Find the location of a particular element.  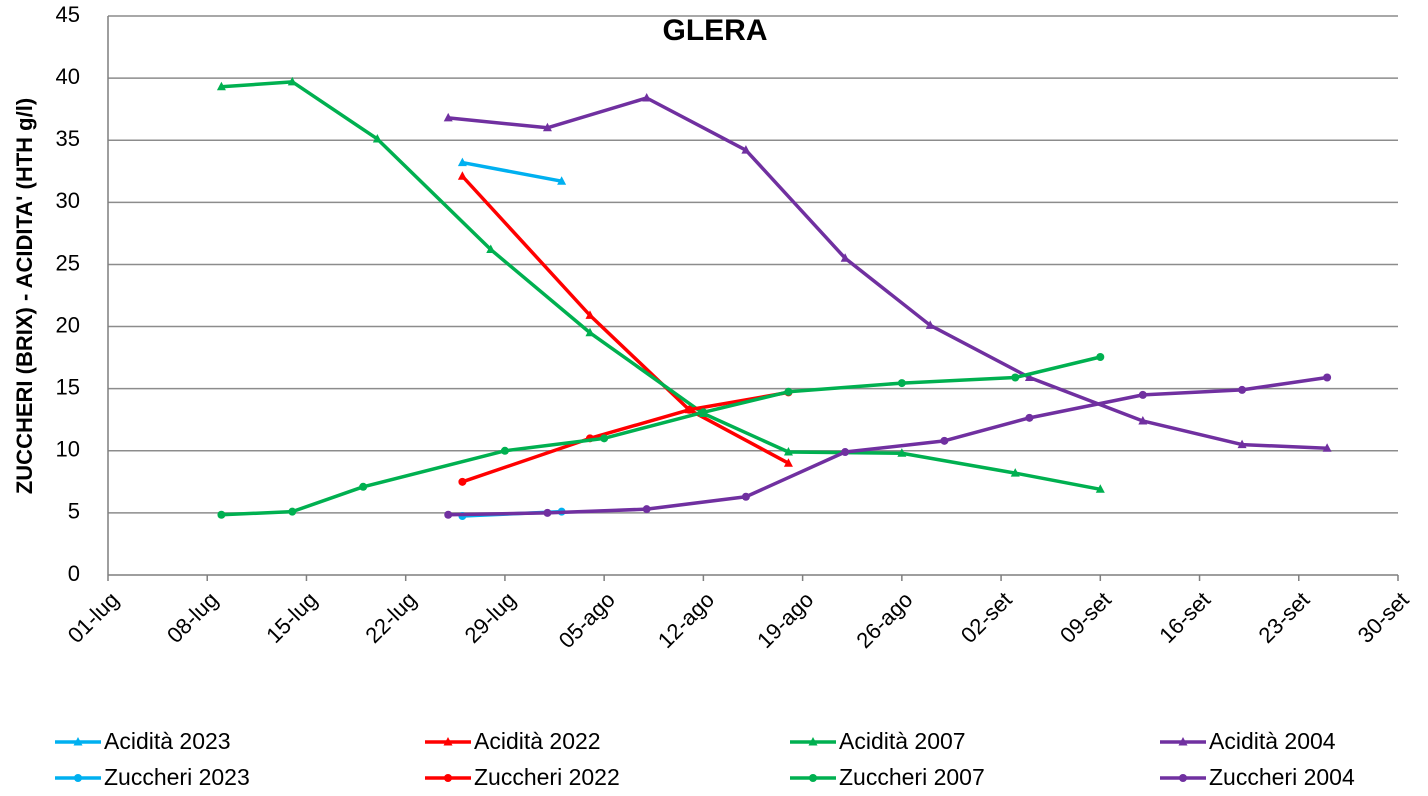

y-tick-label: 30 is located at coordinates (68, 200).